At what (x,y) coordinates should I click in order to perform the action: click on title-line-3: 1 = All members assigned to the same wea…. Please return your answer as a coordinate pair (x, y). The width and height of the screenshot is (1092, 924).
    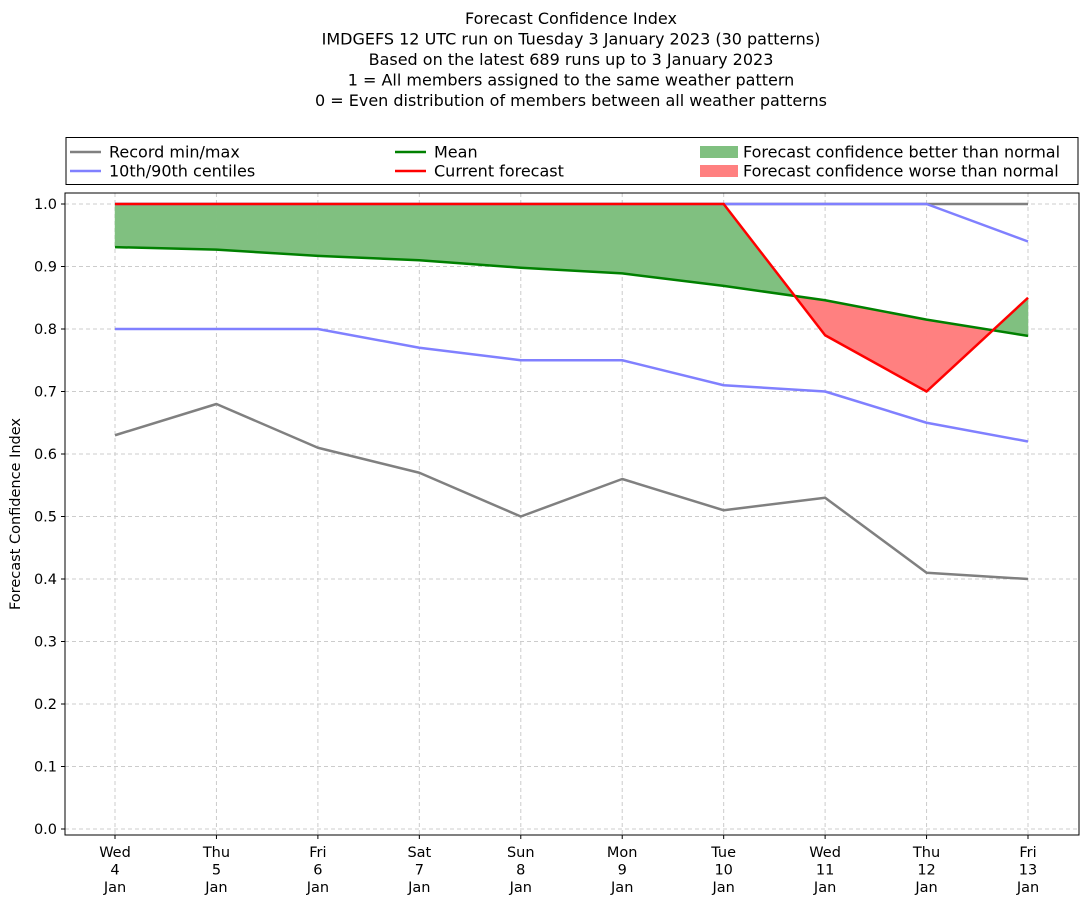
    Looking at the image, I should click on (571, 80).